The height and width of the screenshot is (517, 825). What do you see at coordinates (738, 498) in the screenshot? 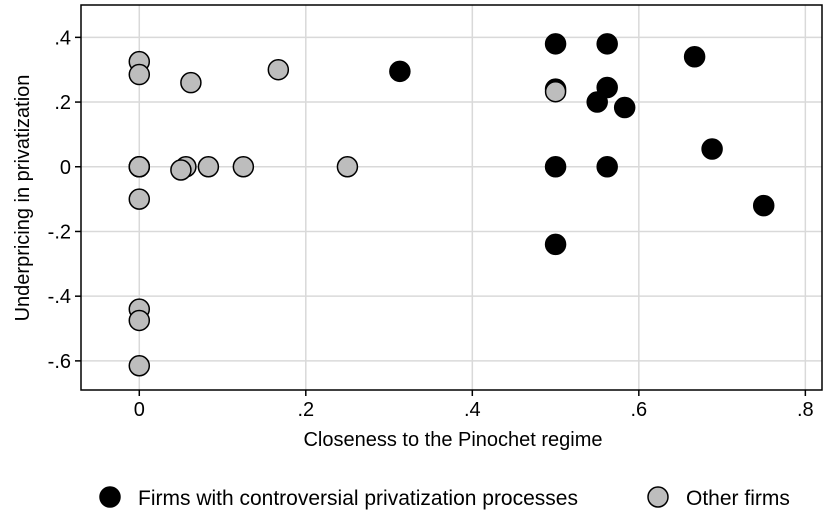
I see `legend-label-other: Other firms` at bounding box center [738, 498].